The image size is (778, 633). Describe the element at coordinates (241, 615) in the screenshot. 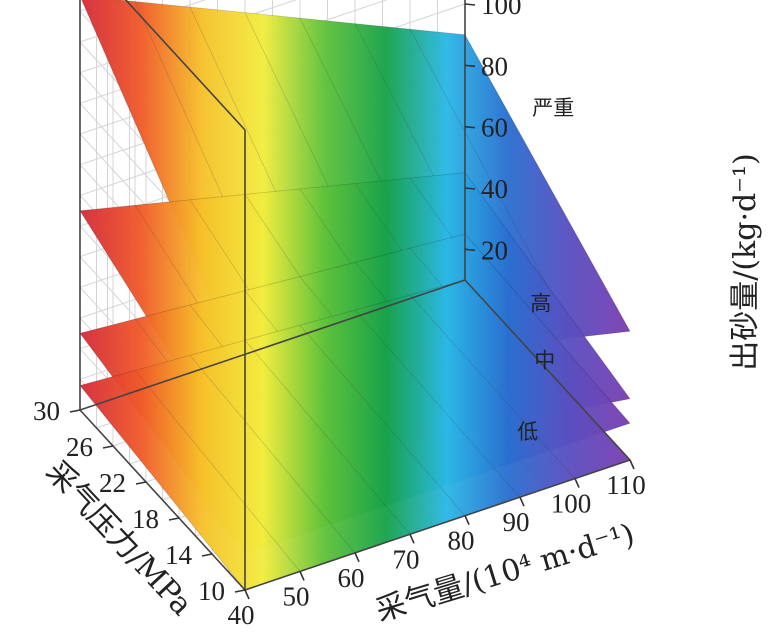

I see `x-tick-label: 40` at that location.